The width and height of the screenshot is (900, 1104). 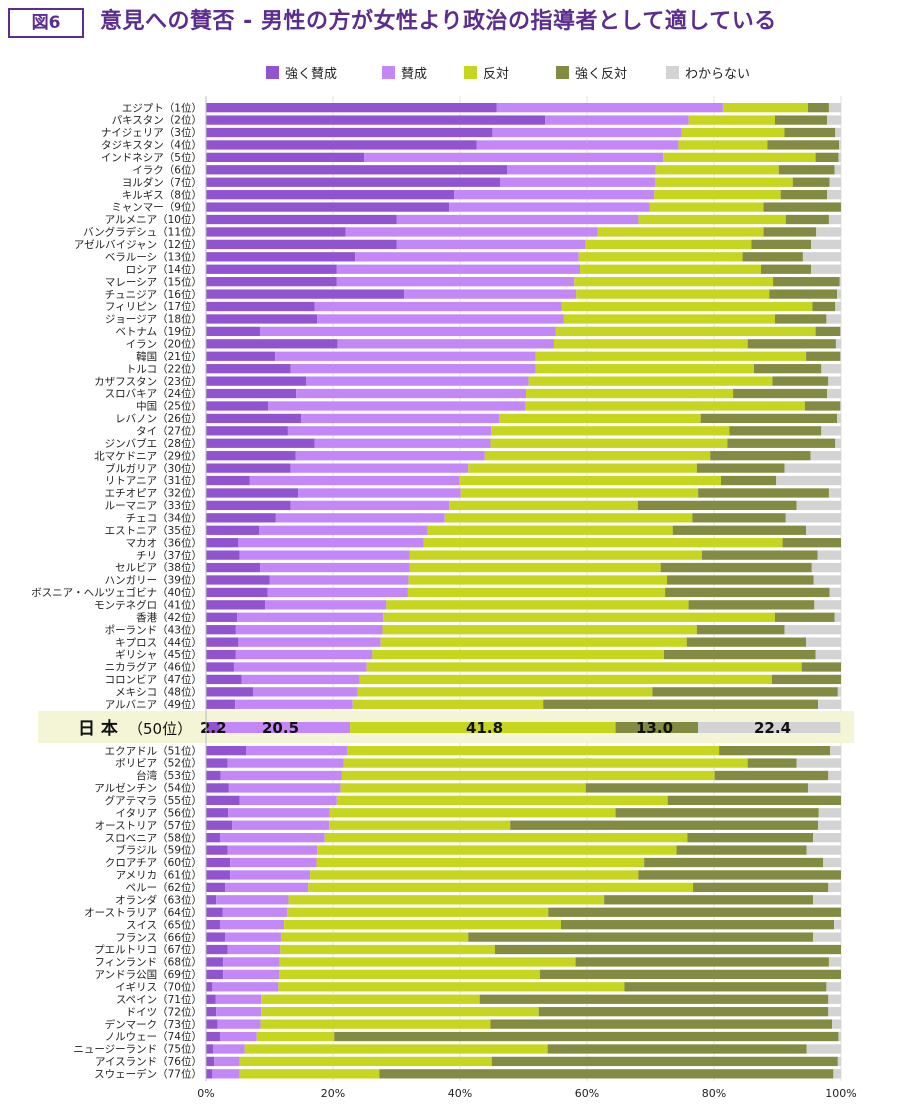 I want to click on bar-segment-59-strongly_disagree, so click(x=739, y=875).